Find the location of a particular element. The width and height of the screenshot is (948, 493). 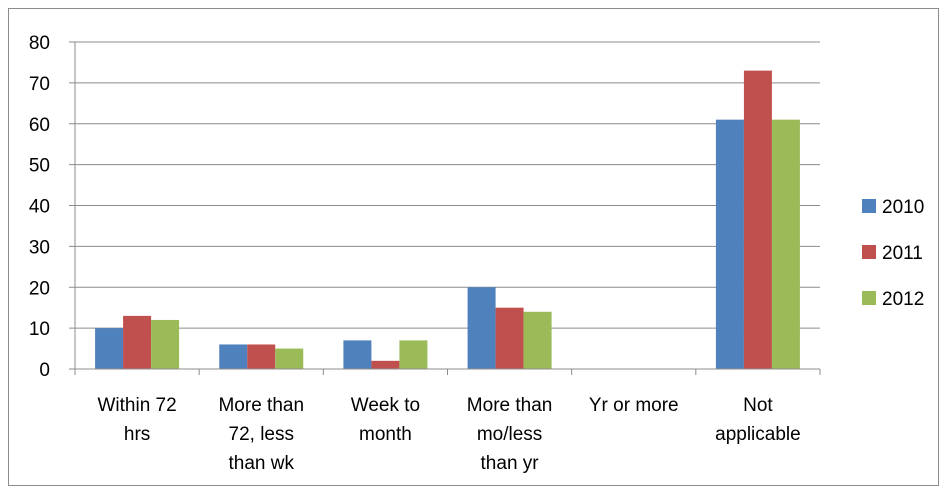

y-tick-label: 70 is located at coordinates (39, 84).